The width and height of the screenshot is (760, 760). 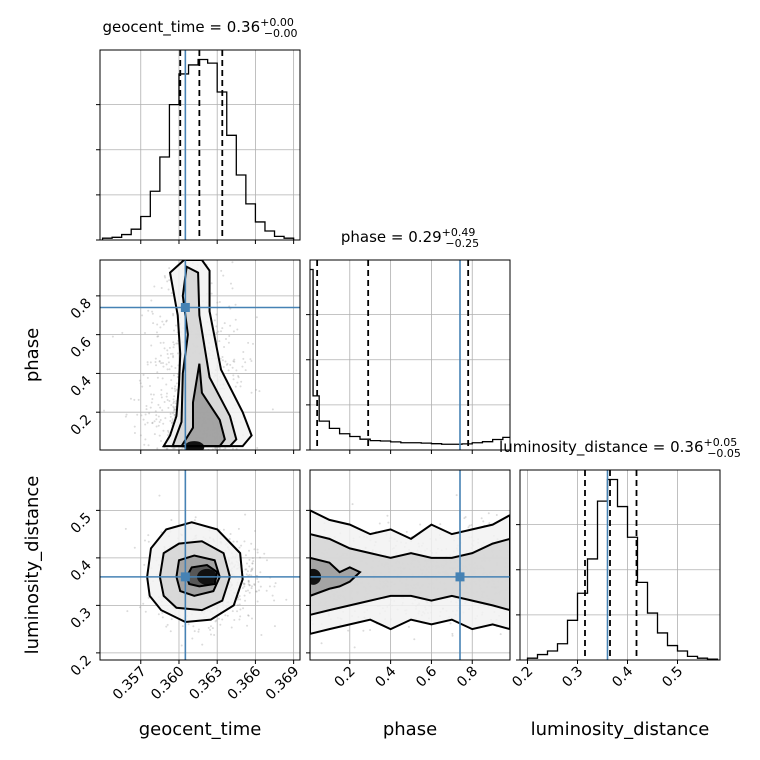 I want to click on histogram-phase, so click(x=410, y=355).